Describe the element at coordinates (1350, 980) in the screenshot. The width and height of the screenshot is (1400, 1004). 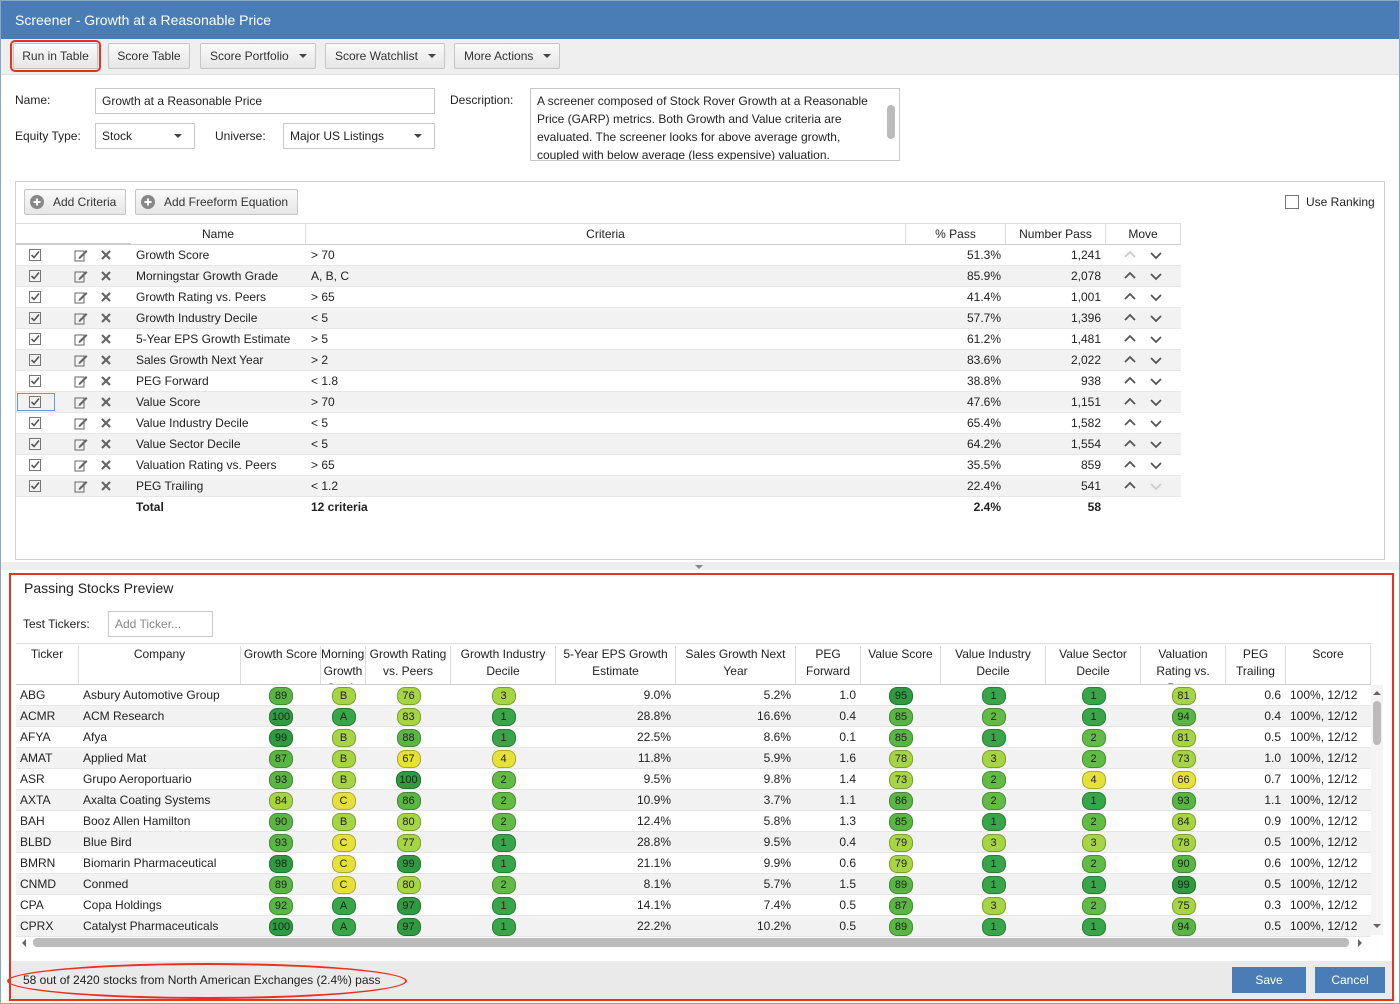
I see `cancel-button: Cancel` at that location.